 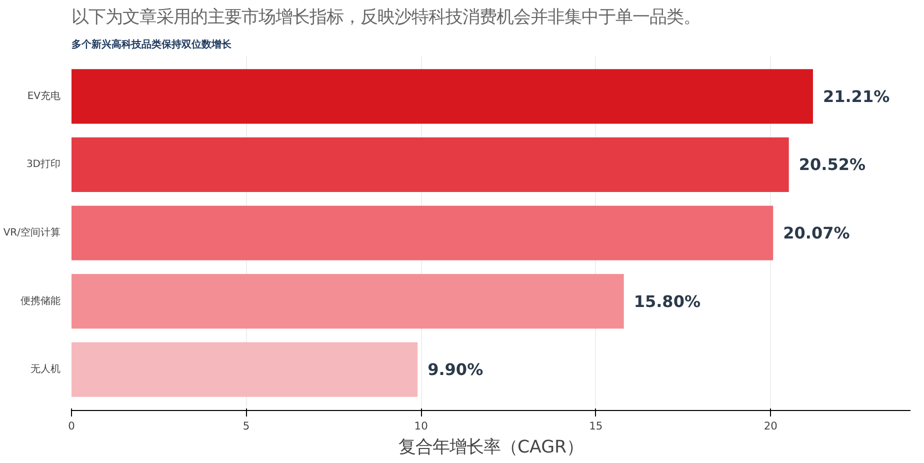 I want to click on data-label: 21.21%, so click(x=856, y=96).